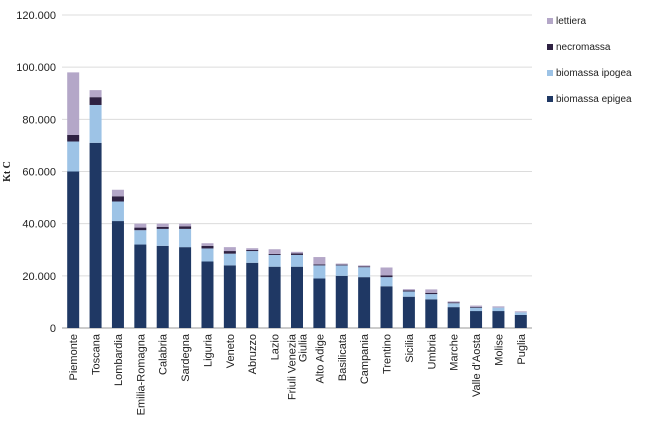  Describe the element at coordinates (276, 347) in the screenshot. I see `x-category-label: Lazio` at that location.